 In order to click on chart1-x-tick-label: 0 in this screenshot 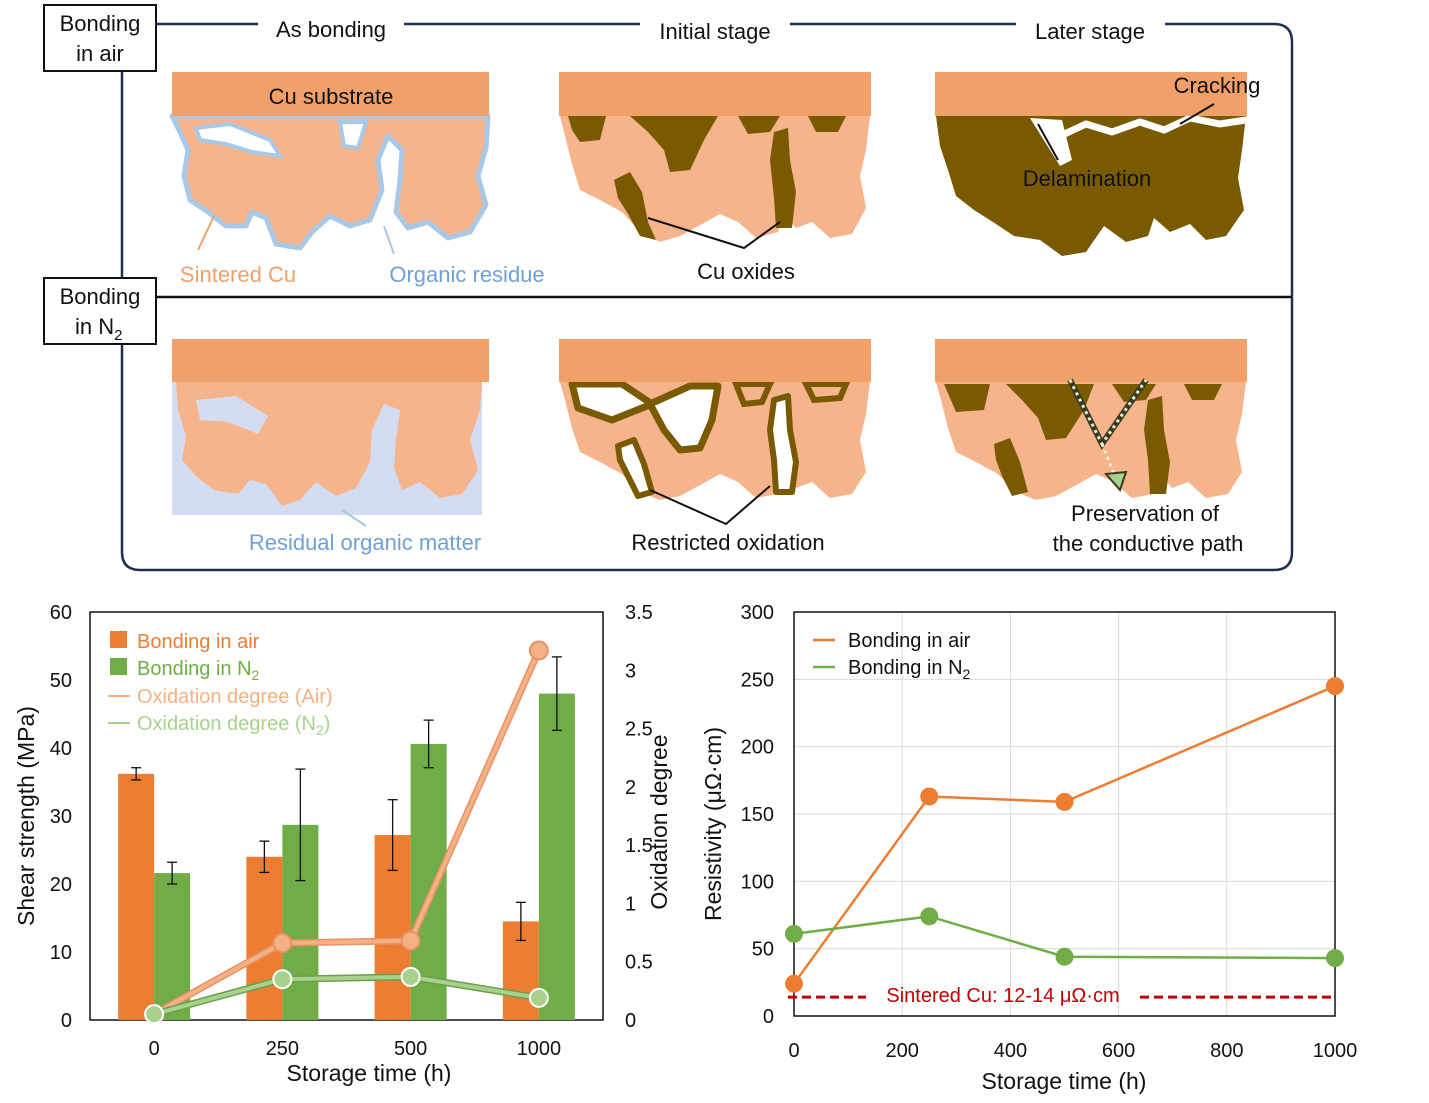, I will do `click(154, 1049)`.